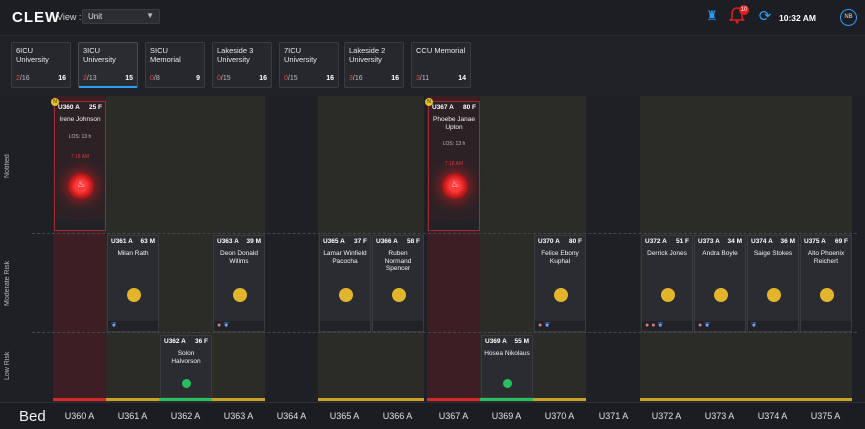  I want to click on patient-card: U366 A 58 F Ruben Normand Spencer, so click(398, 283).